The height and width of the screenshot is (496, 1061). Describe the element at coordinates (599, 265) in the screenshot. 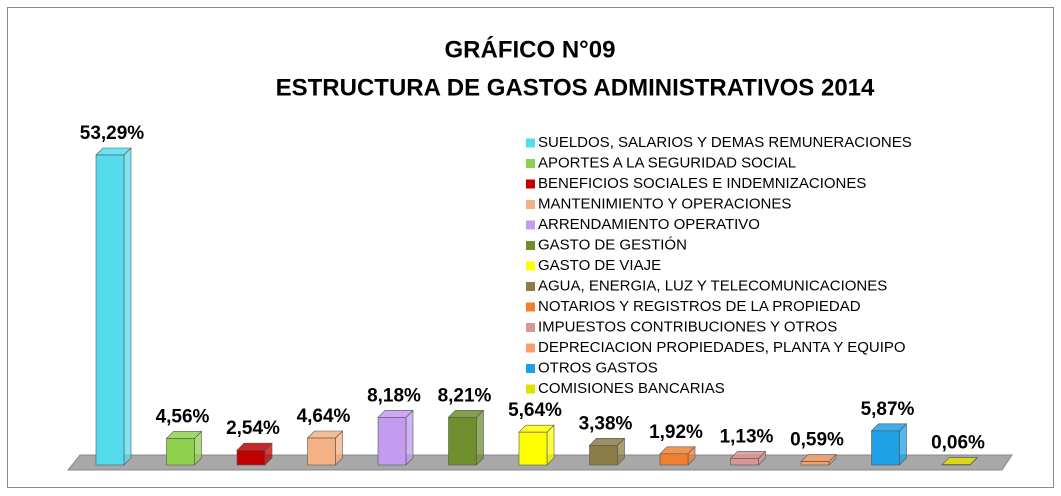

I see `legend-label: GASTO DE VIAJE` at that location.